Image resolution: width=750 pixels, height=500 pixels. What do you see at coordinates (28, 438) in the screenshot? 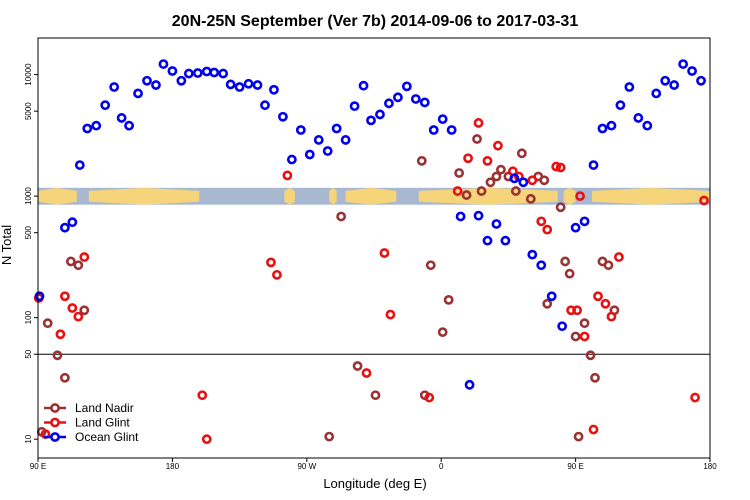
I see `y-tick-label: 10` at bounding box center [28, 438].